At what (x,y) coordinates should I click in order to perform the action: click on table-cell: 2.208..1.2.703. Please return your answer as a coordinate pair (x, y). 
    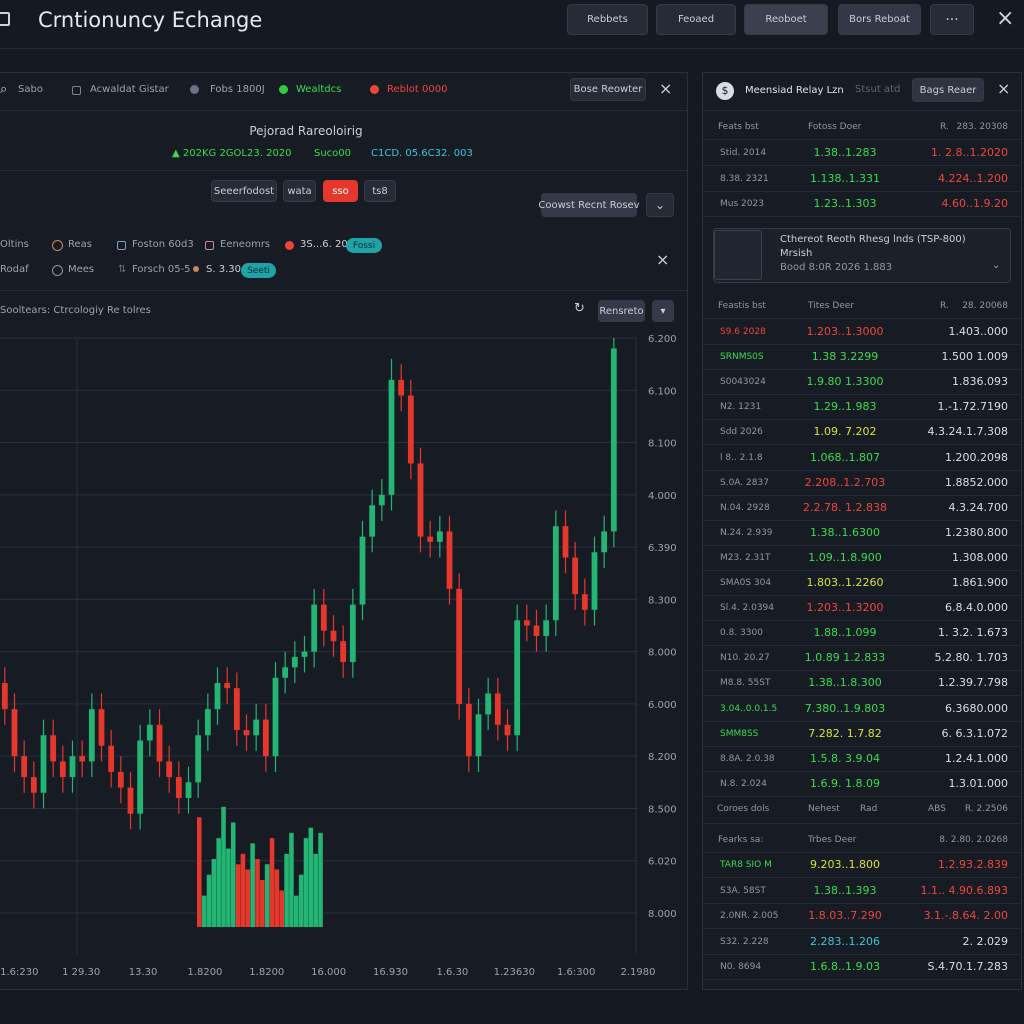
    Looking at the image, I should click on (845, 482).